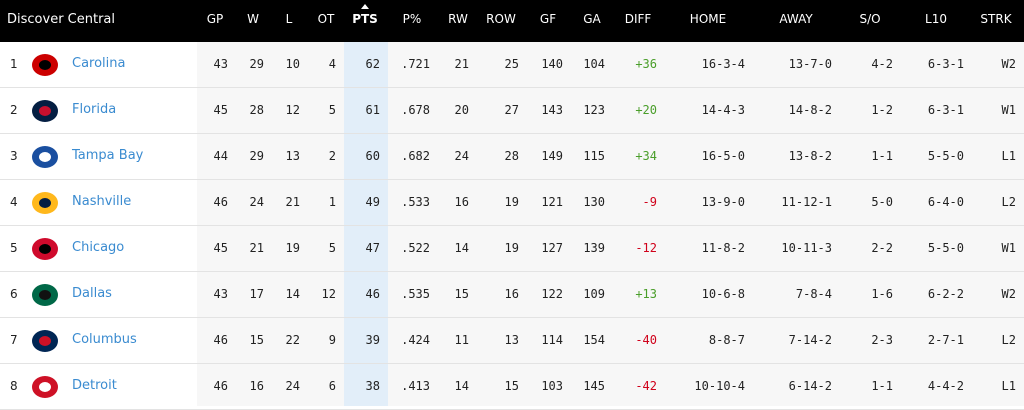 The width and height of the screenshot is (1024, 410). I want to click on stat-cell: 130, so click(594, 202).